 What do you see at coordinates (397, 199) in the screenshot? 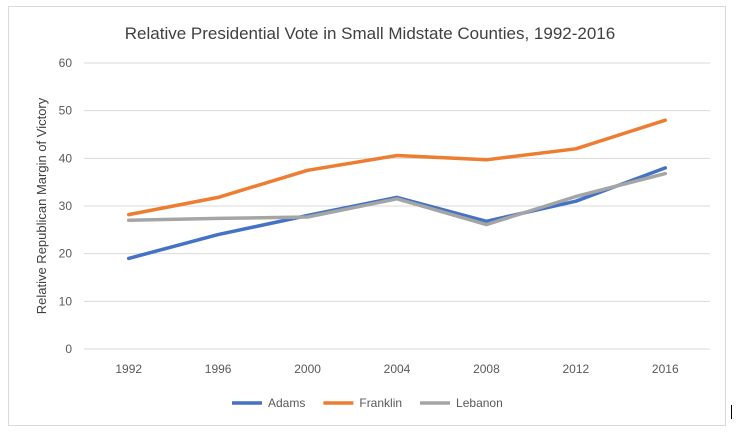
I see `series-line-lebanon` at bounding box center [397, 199].